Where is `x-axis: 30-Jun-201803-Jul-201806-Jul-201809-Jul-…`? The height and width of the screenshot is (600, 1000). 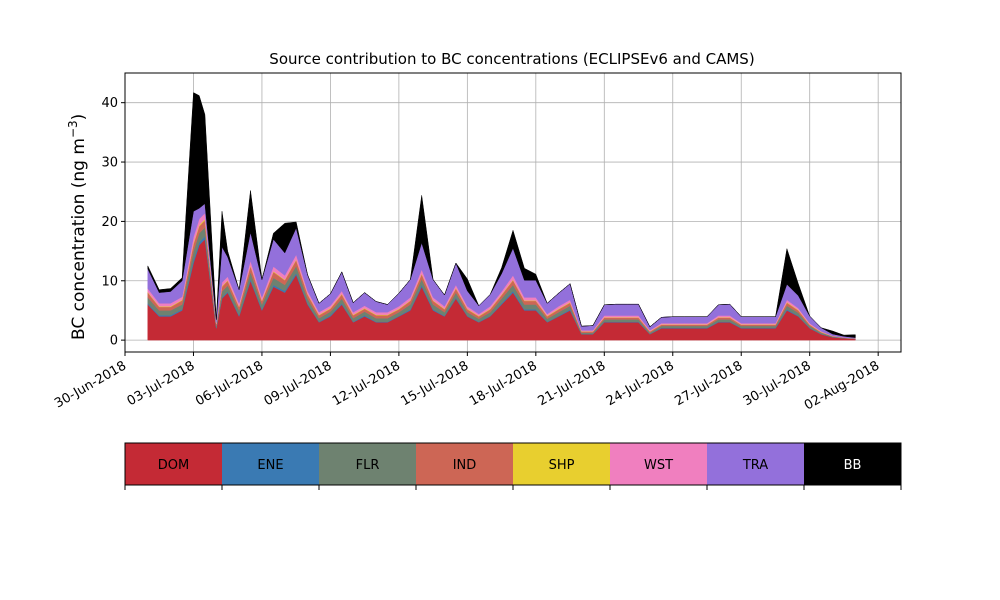
x-axis: 30-Jun-201803-Jul-201806-Jul-201809-Jul-… is located at coordinates (467, 383).